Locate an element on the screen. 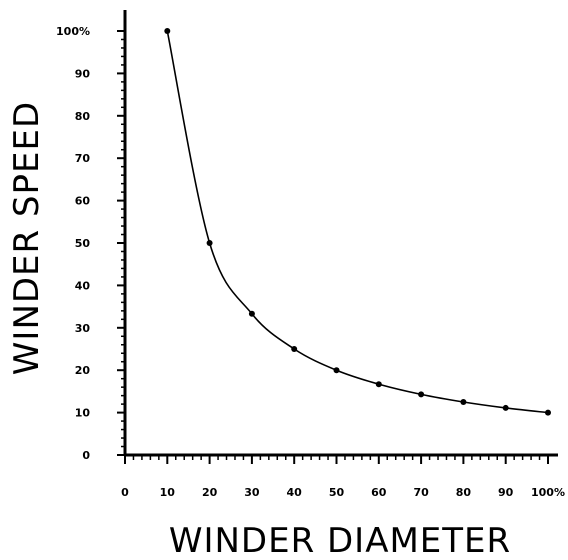 This screenshot has width=568, height=560. x-tick-label: 20 is located at coordinates (210, 492).